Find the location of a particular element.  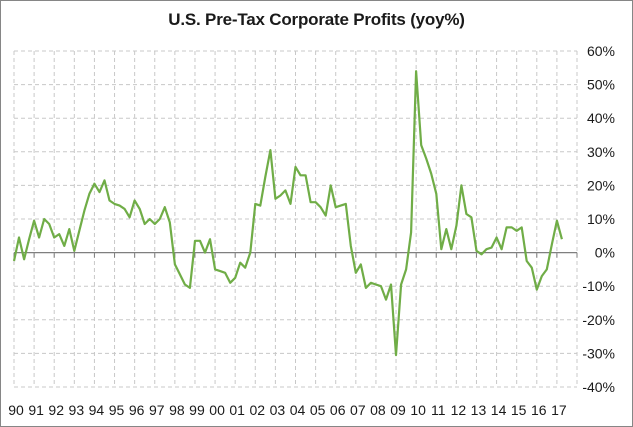

x-tick-label: 04 is located at coordinates (298, 410).